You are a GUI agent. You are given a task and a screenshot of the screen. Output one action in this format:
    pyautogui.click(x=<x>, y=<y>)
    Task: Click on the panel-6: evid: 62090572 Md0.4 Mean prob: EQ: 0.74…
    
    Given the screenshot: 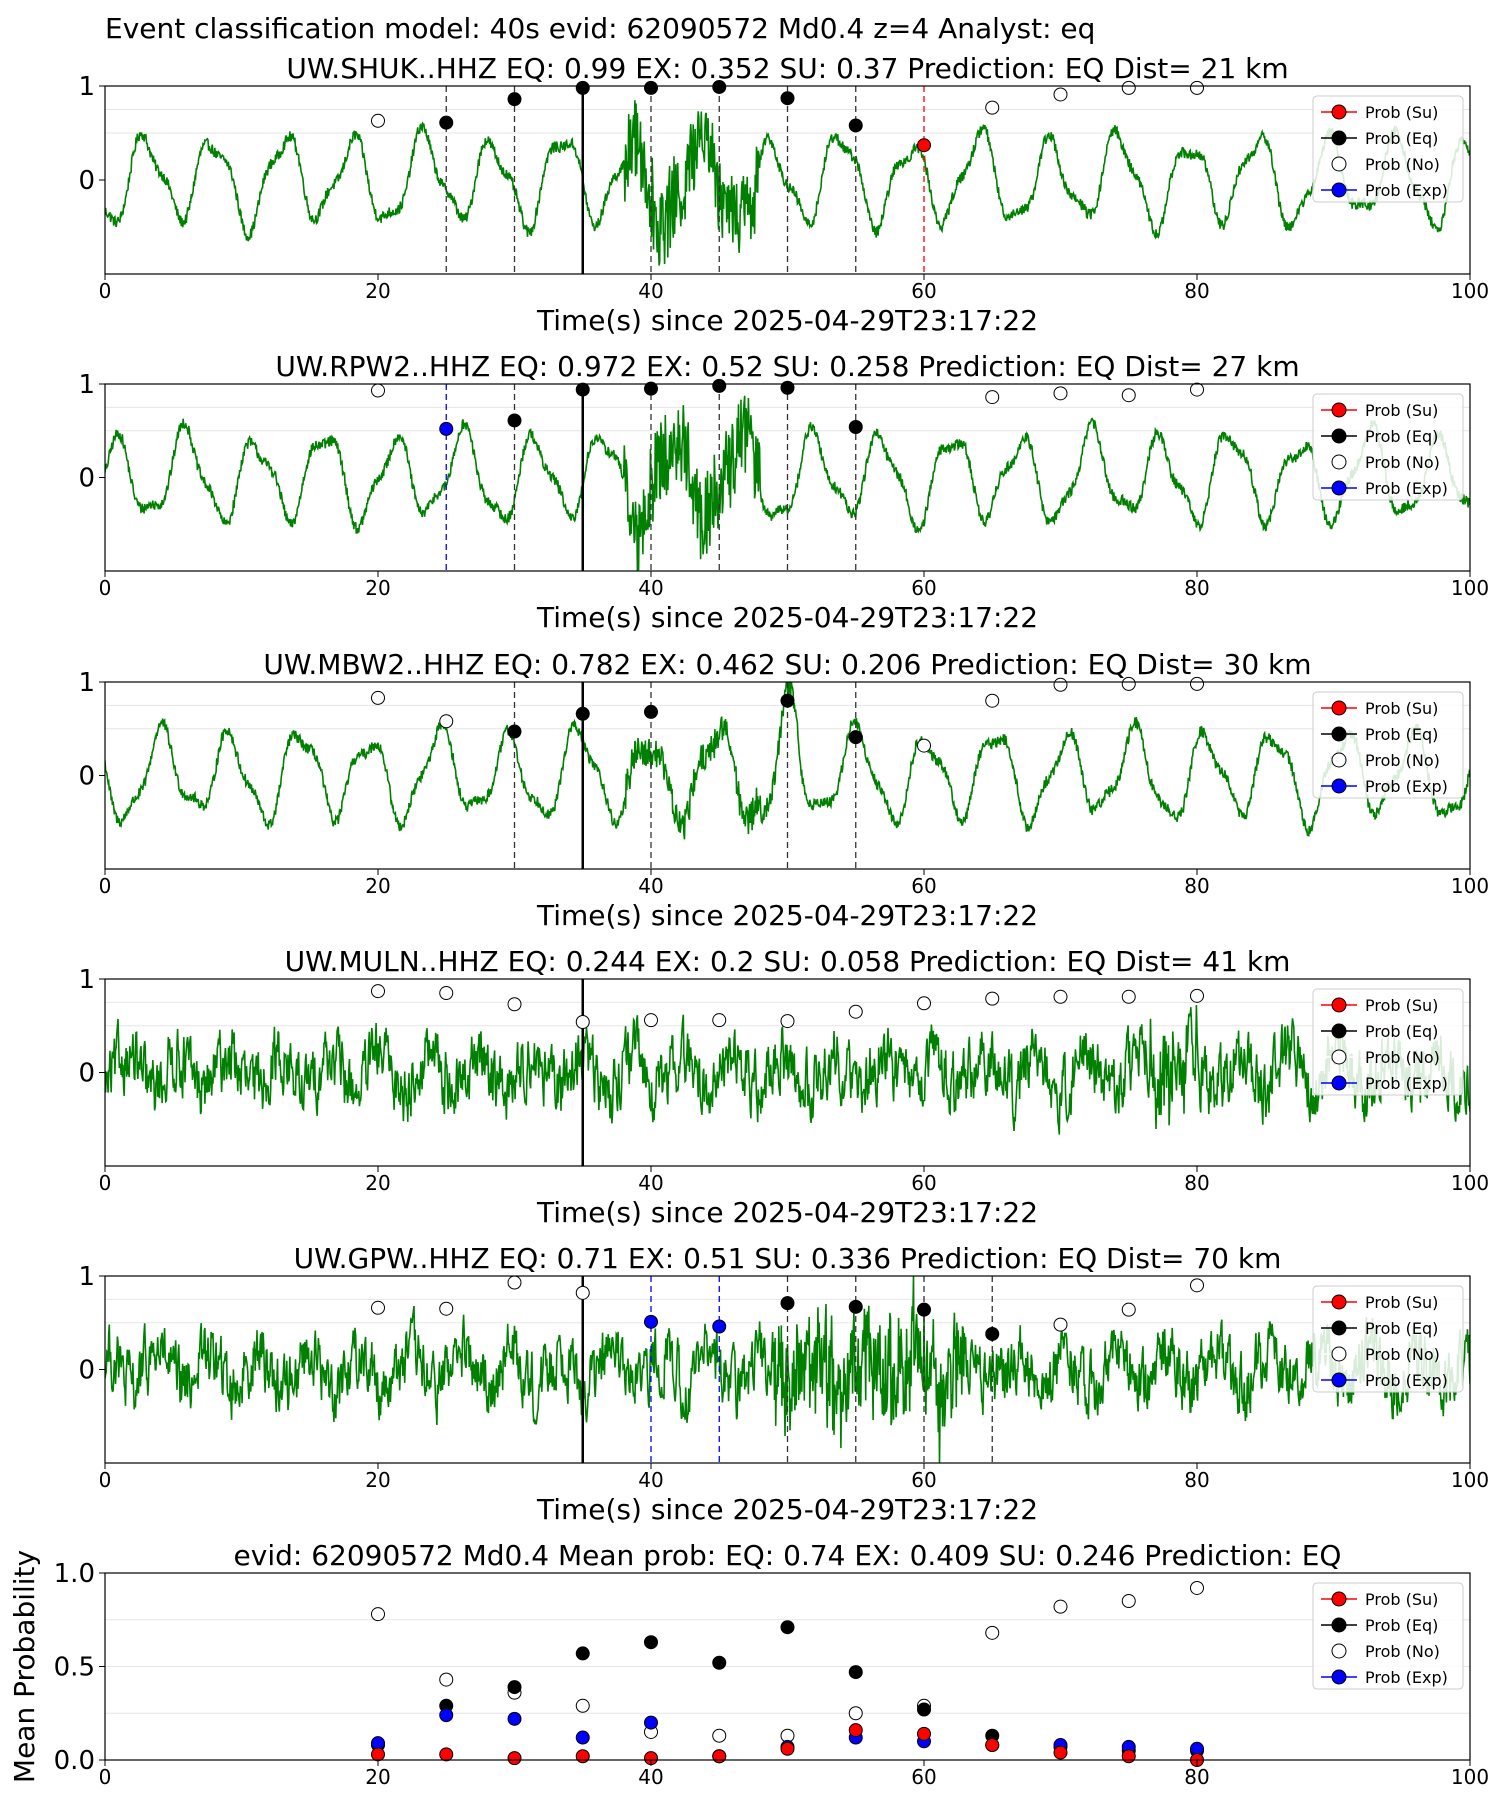 What is the action you would take?
    pyautogui.click(x=748, y=1664)
    